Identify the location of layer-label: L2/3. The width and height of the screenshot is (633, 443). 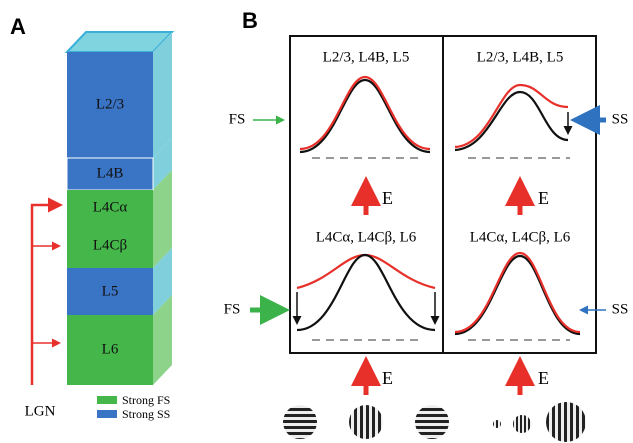
(110, 104).